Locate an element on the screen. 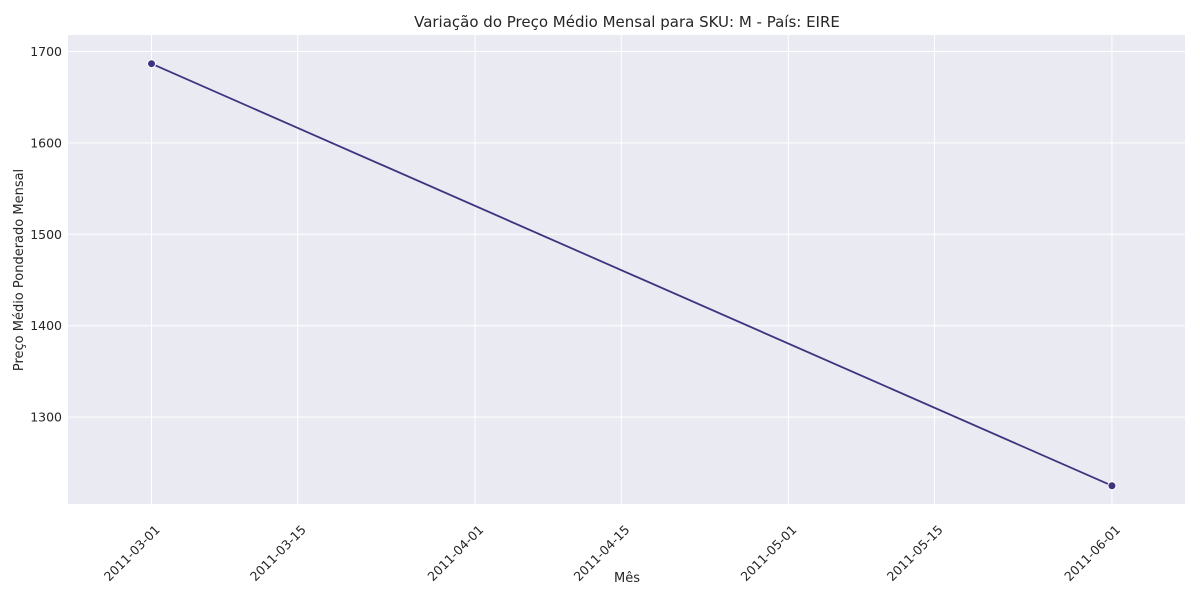  x-axis-label: Mês is located at coordinates (627, 578).